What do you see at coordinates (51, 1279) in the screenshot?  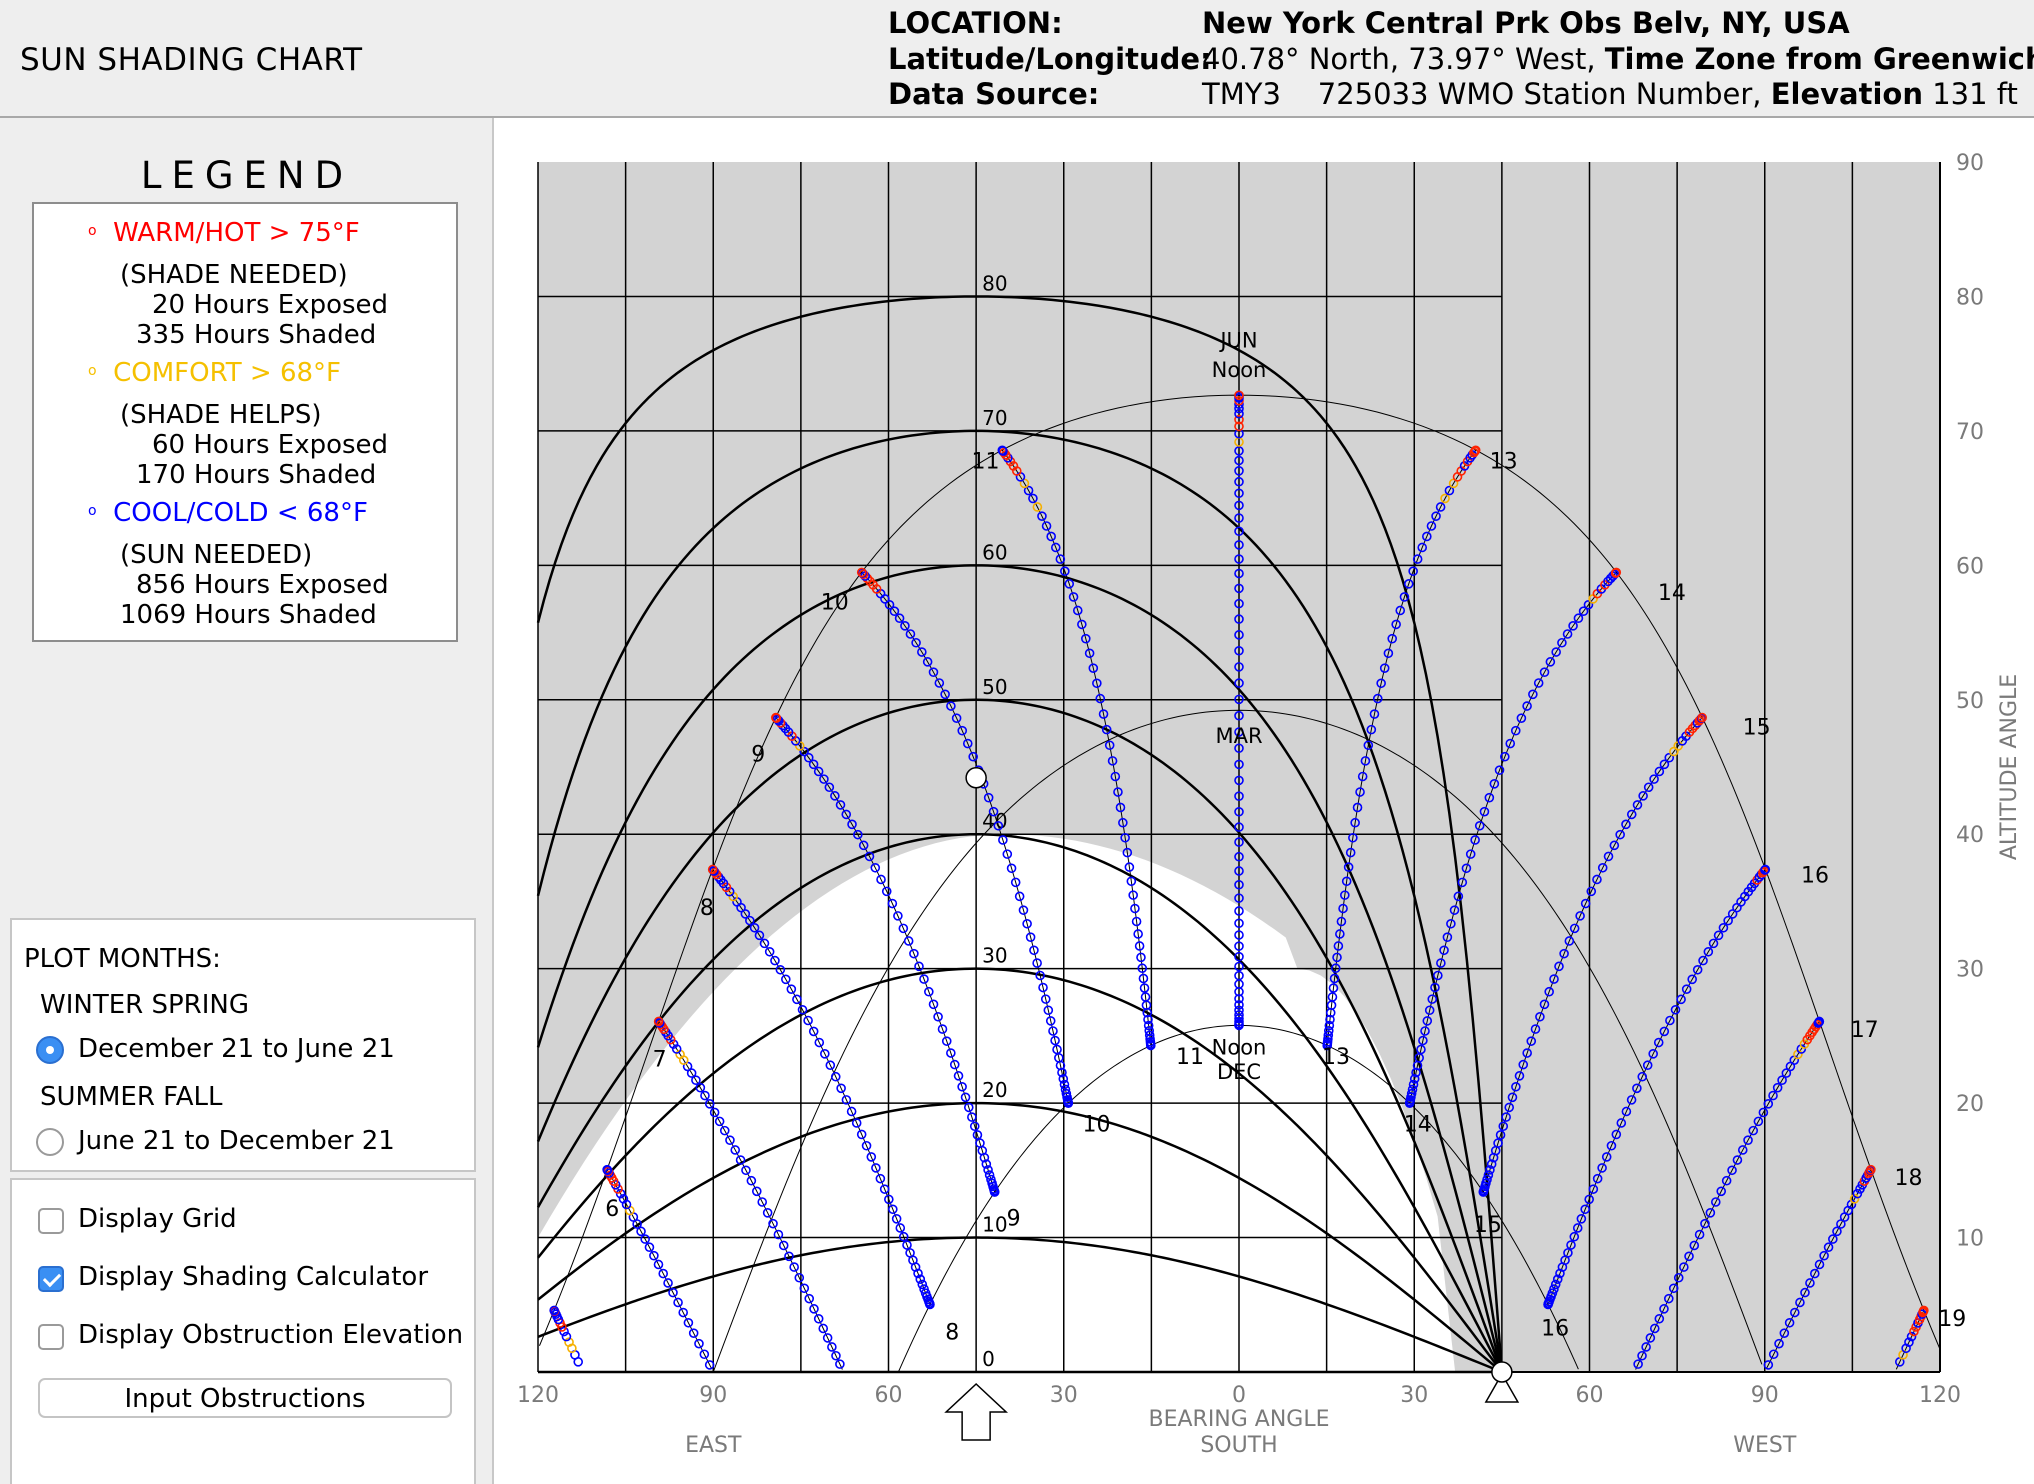 I see `display-shading-calculator-checkbox` at bounding box center [51, 1279].